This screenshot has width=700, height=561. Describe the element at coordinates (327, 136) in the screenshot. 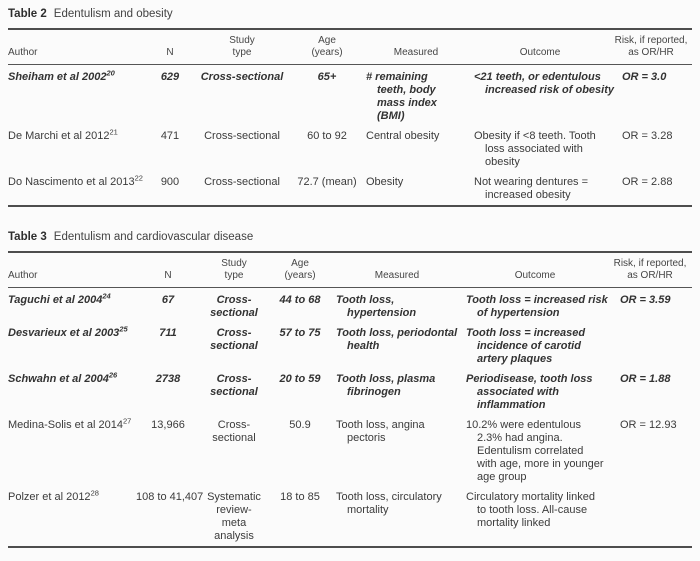

I see `age-cell: 60 to 92` at that location.